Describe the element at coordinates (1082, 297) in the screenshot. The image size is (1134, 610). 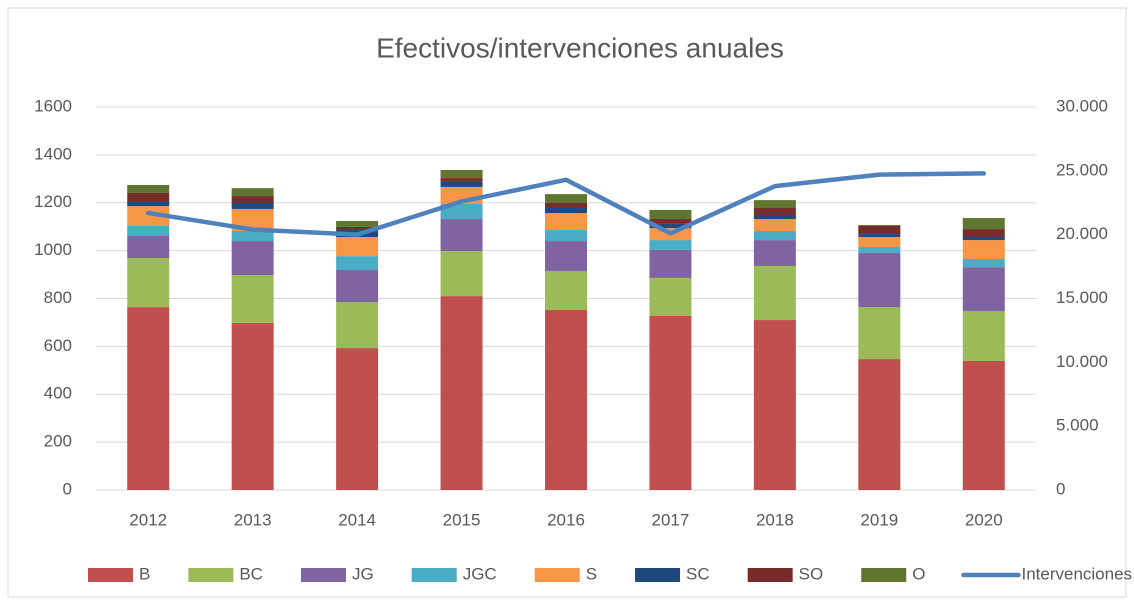
I see `y2-tick-label: 15.000` at that location.